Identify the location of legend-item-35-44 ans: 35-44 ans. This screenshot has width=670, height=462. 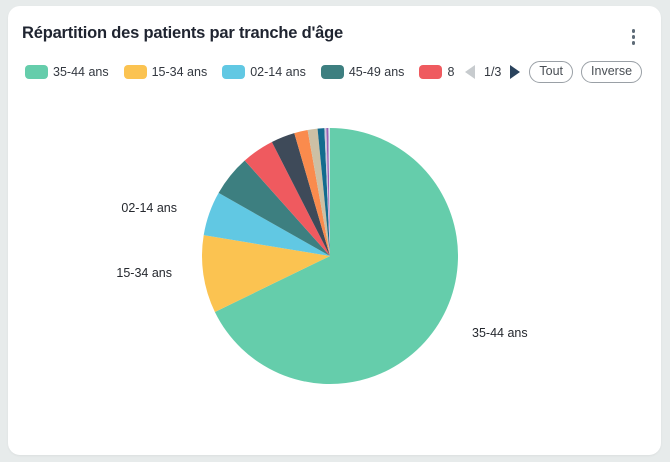
(67, 72).